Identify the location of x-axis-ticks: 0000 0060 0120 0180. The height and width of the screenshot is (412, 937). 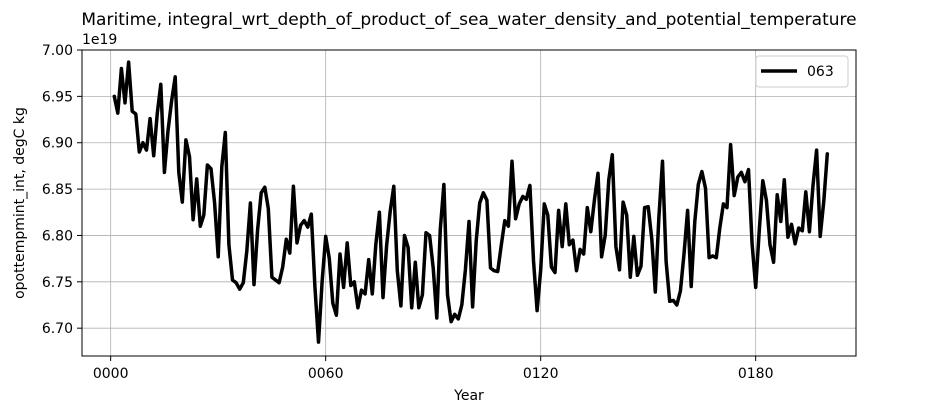
(433, 369).